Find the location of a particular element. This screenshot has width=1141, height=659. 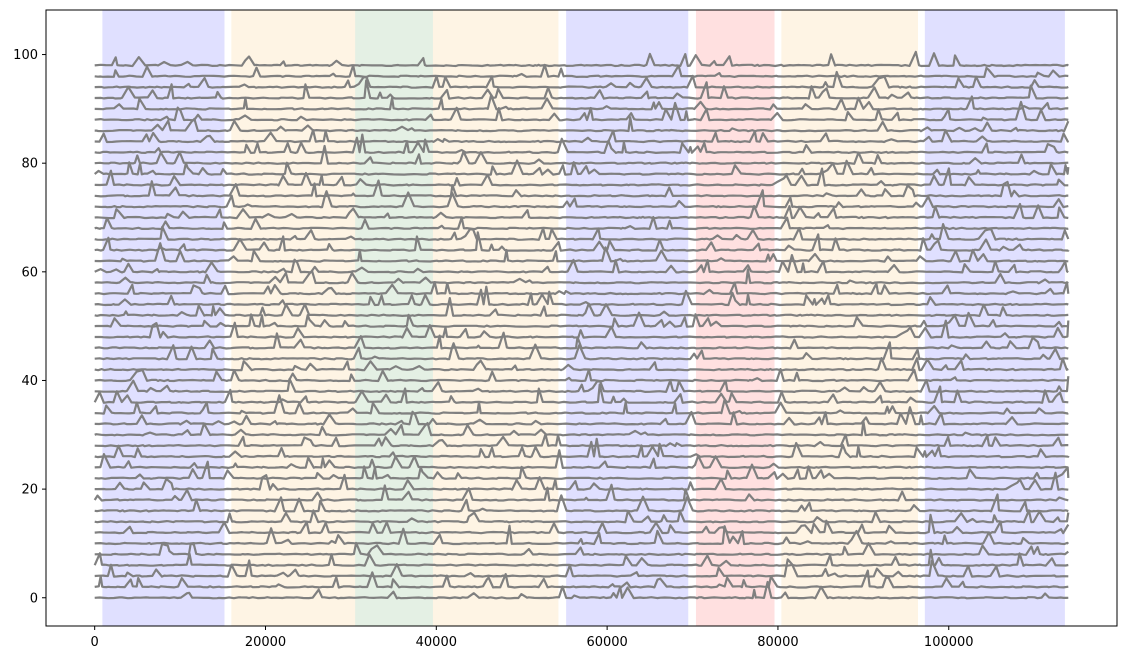

x-tick-label: 80000 is located at coordinates (777, 642).